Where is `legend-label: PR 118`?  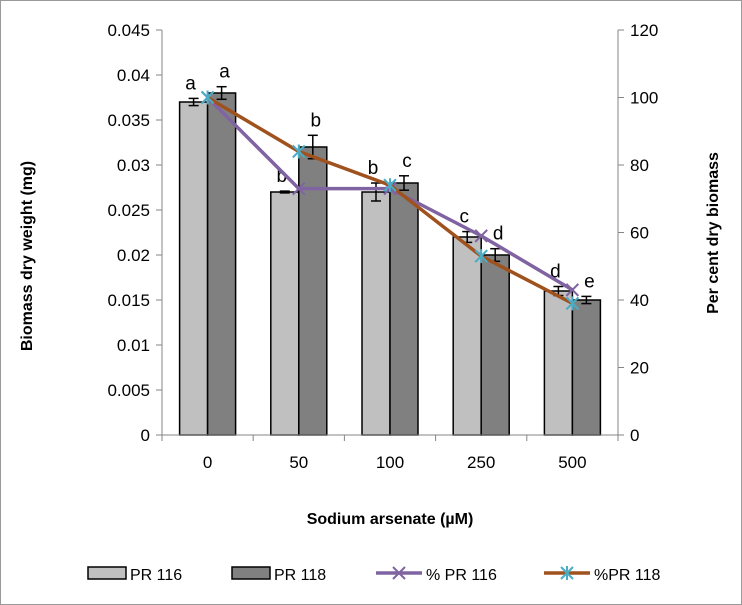 legend-label: PR 118 is located at coordinates (300, 575).